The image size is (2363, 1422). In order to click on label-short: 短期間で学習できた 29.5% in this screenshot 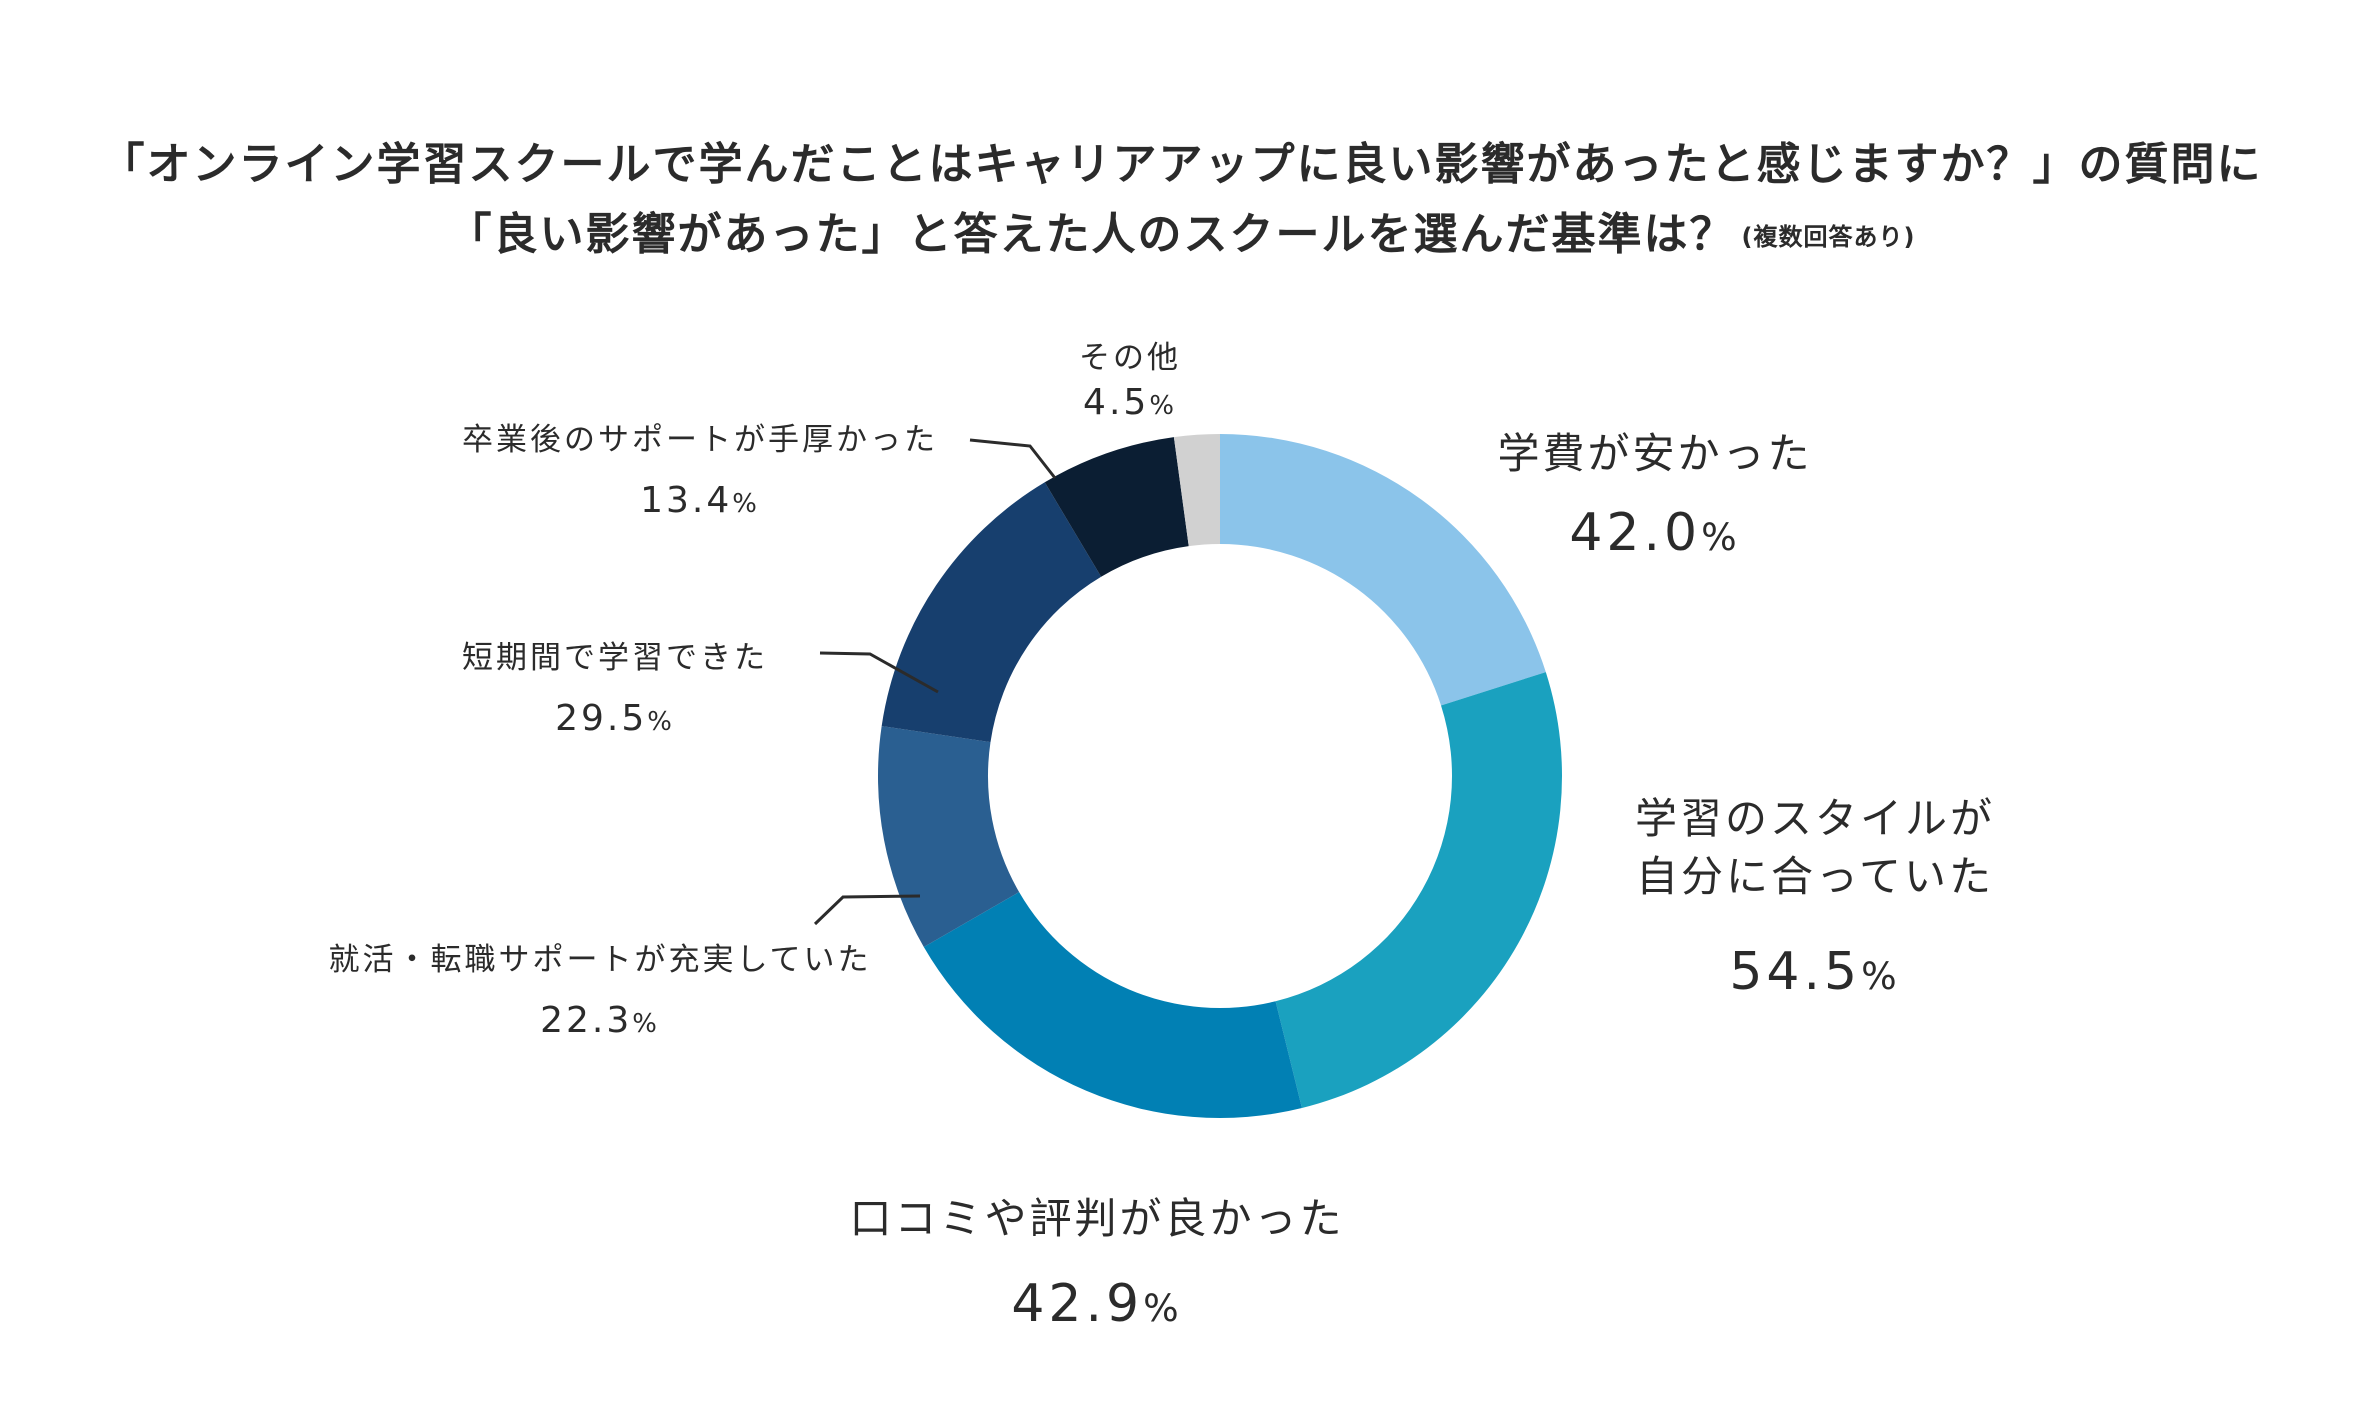, I will do `click(615, 691)`.